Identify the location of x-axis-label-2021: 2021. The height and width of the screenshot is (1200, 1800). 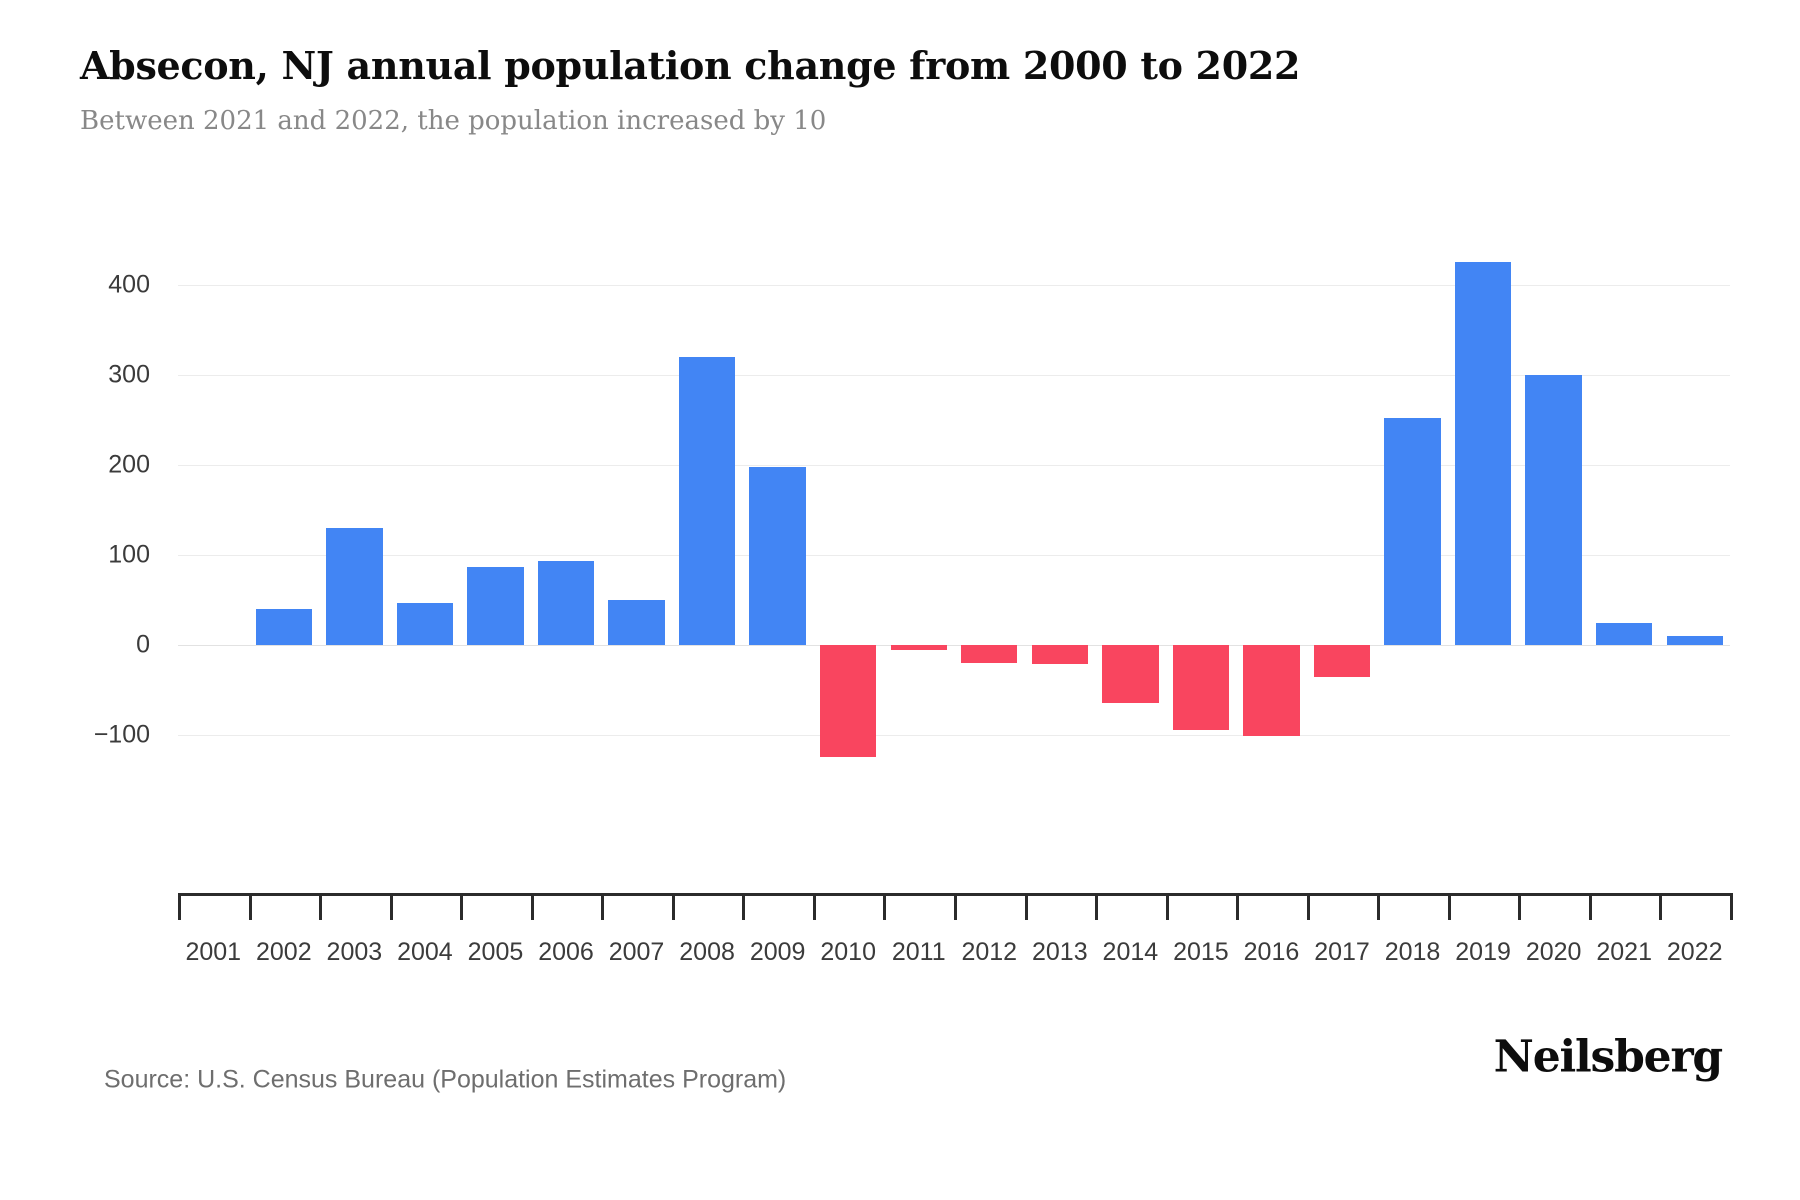
(1624, 952).